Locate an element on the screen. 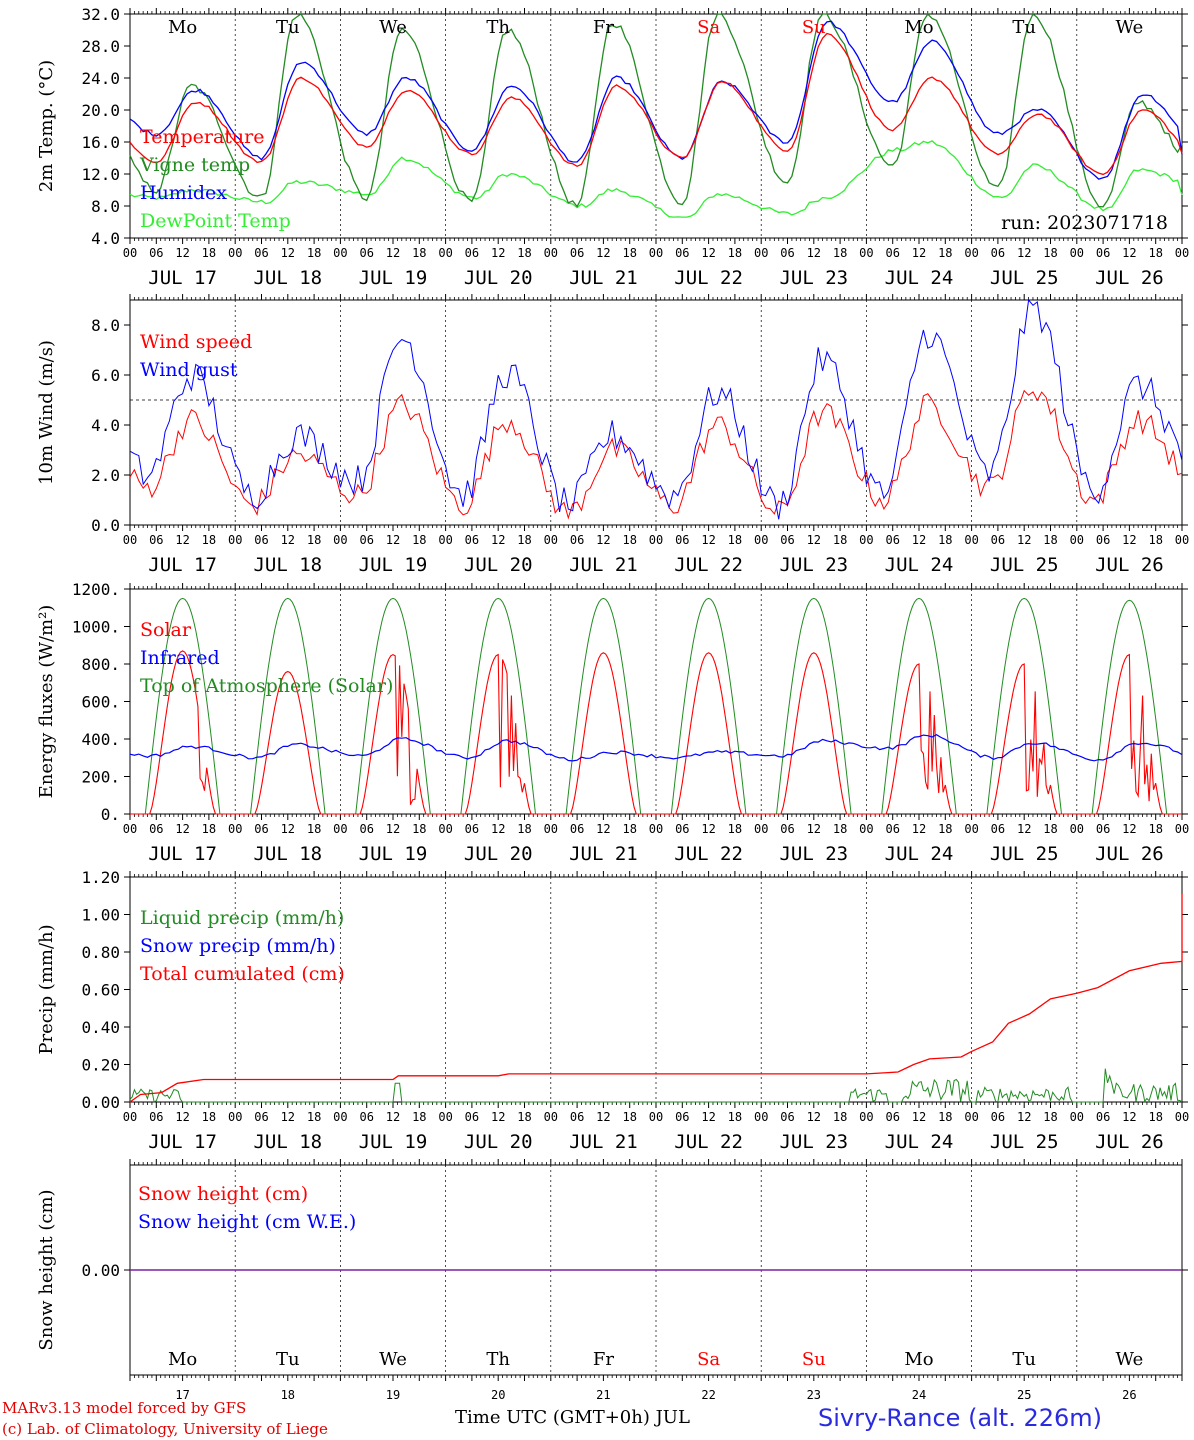 This screenshot has width=1194, height=1440. y-tick-label: 1.20 is located at coordinates (100, 877).